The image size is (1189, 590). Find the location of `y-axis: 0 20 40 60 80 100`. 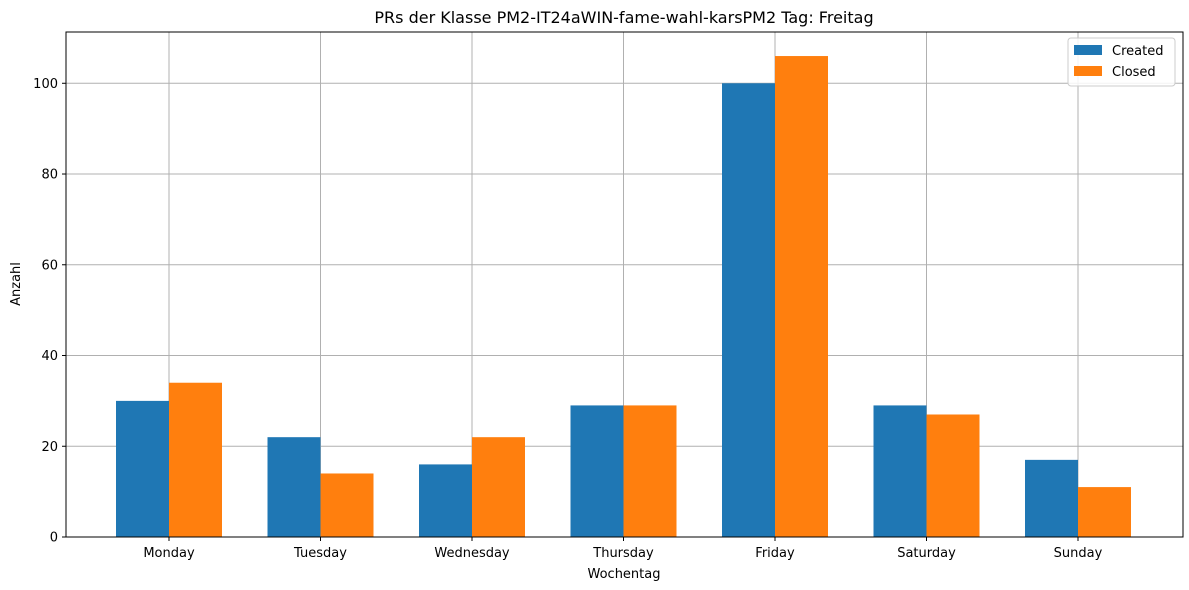

y-axis: 0 20 40 60 80 100 is located at coordinates (49, 311).